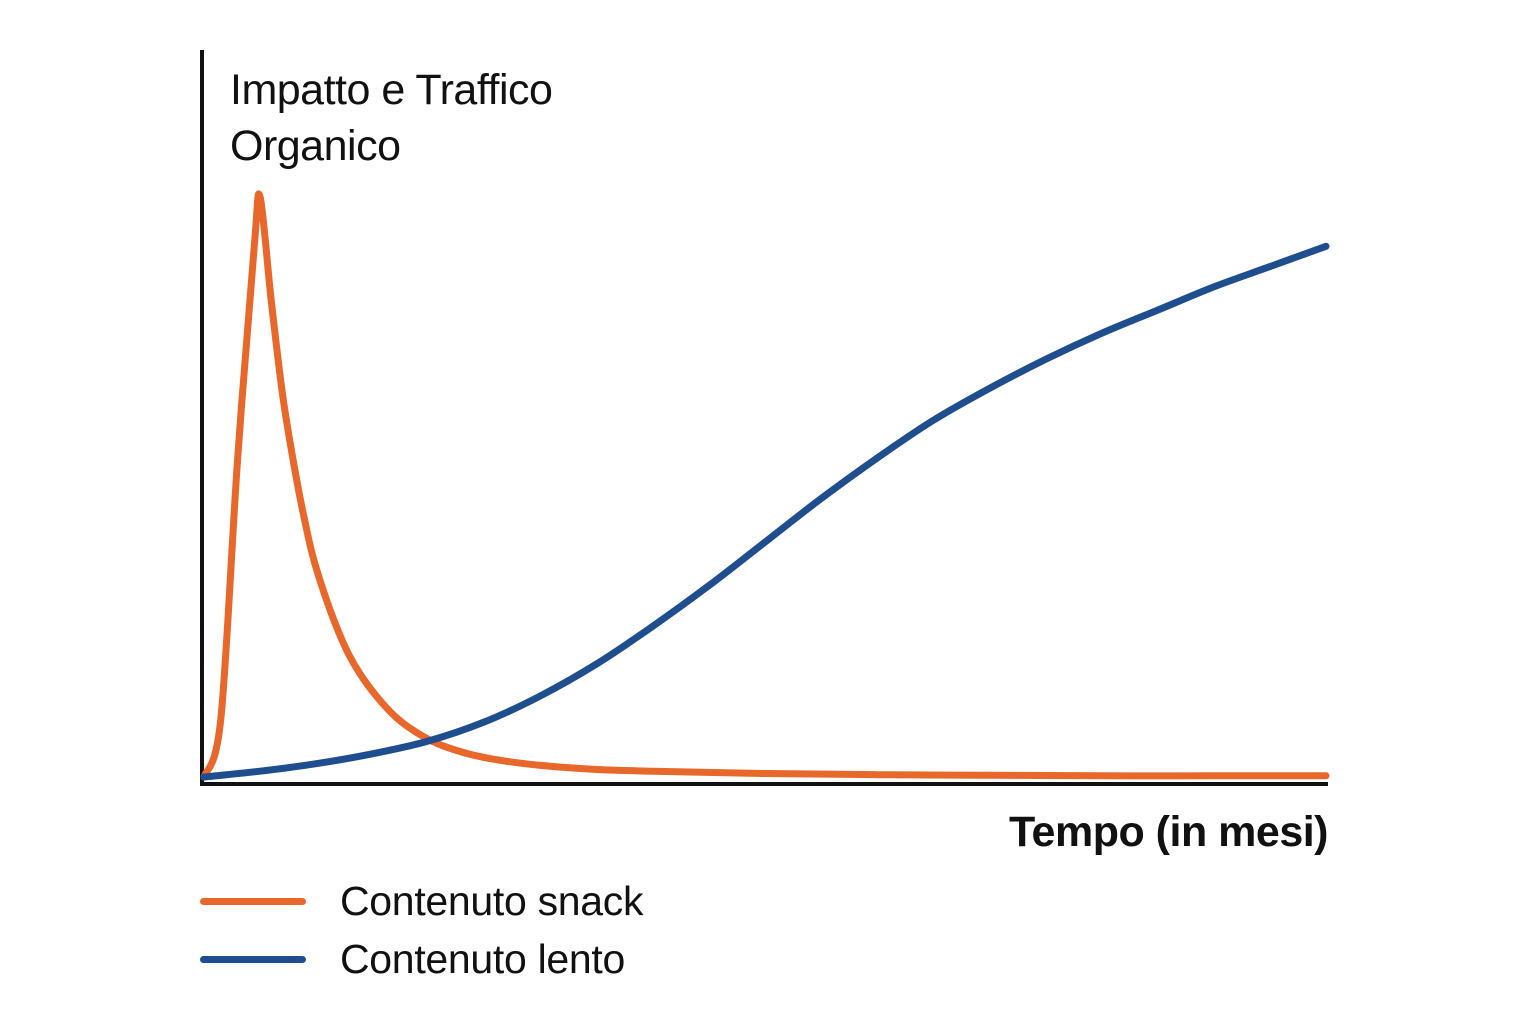 The width and height of the screenshot is (1536, 1024). I want to click on y-axis-title: Impatto e Traffico Organico, so click(391, 118).